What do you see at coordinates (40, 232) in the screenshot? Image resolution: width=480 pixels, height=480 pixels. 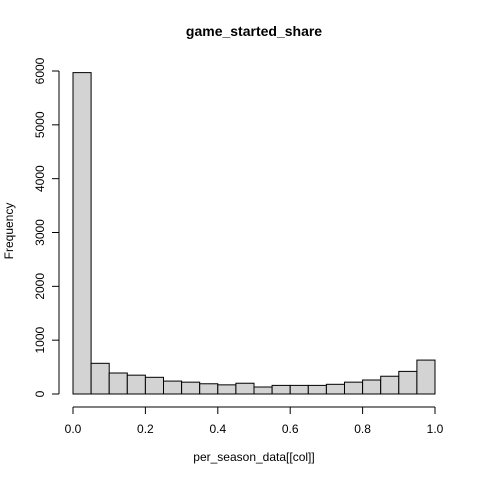 I see `y-tick-label: 3000` at bounding box center [40, 232].